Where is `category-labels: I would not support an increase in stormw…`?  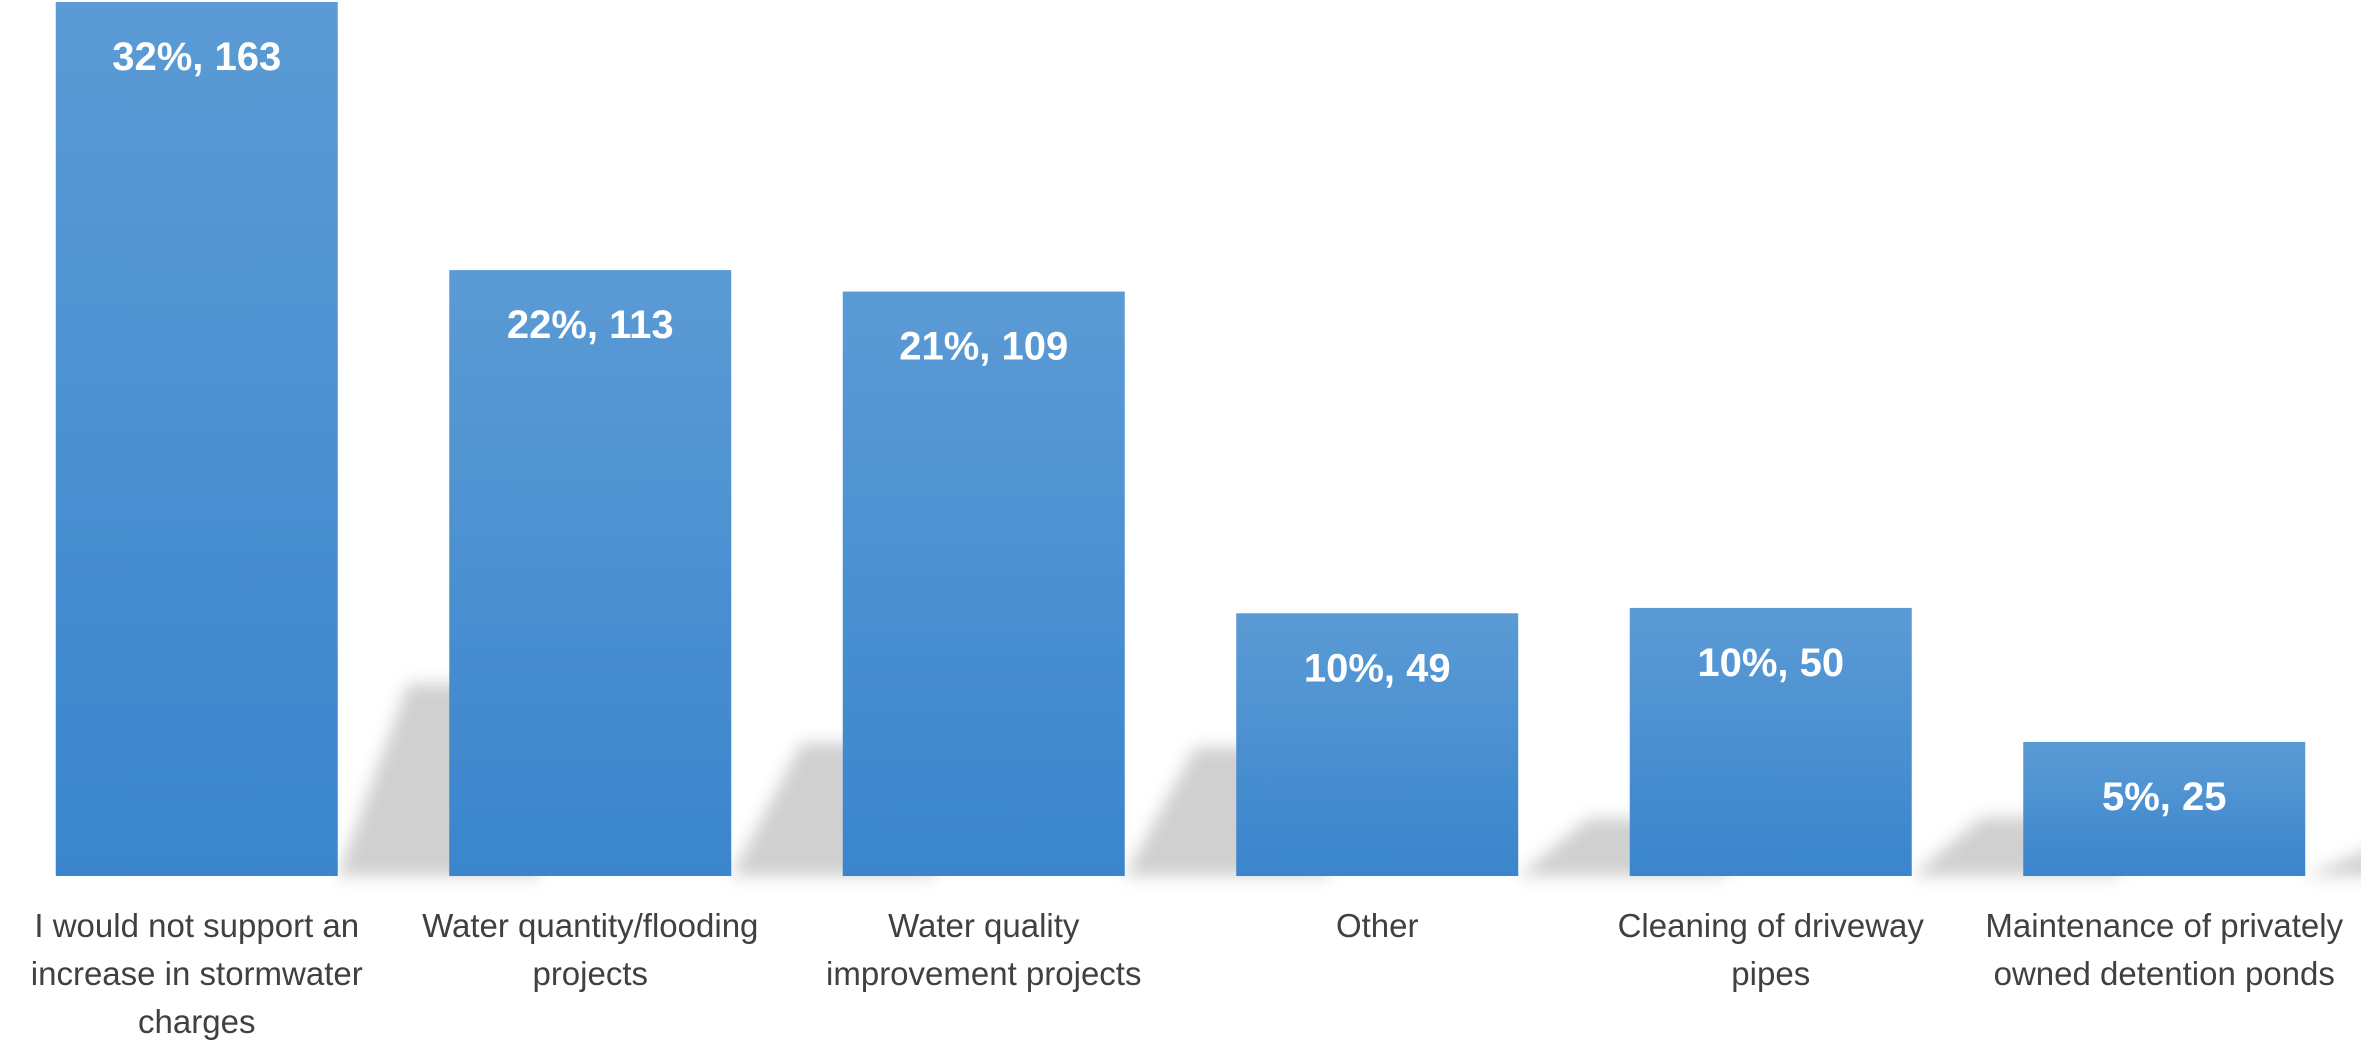 category-labels: I would not support an increase in stormw… is located at coordinates (1187, 973).